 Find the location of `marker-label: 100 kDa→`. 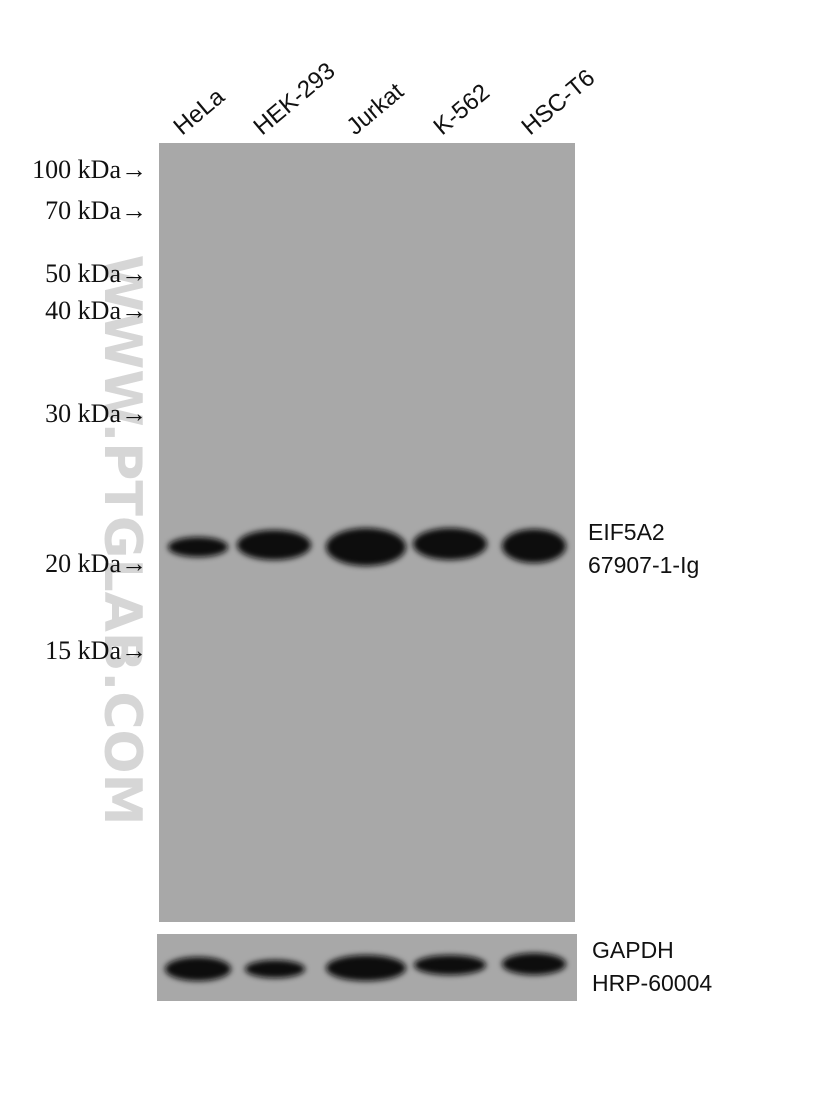

marker-label: 100 kDa→ is located at coordinates (89, 169).